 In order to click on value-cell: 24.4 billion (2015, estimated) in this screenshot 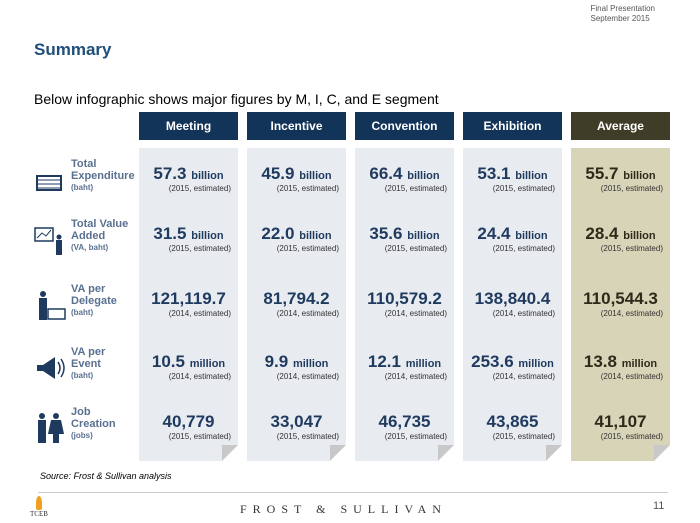, I will do `click(512, 238)`.